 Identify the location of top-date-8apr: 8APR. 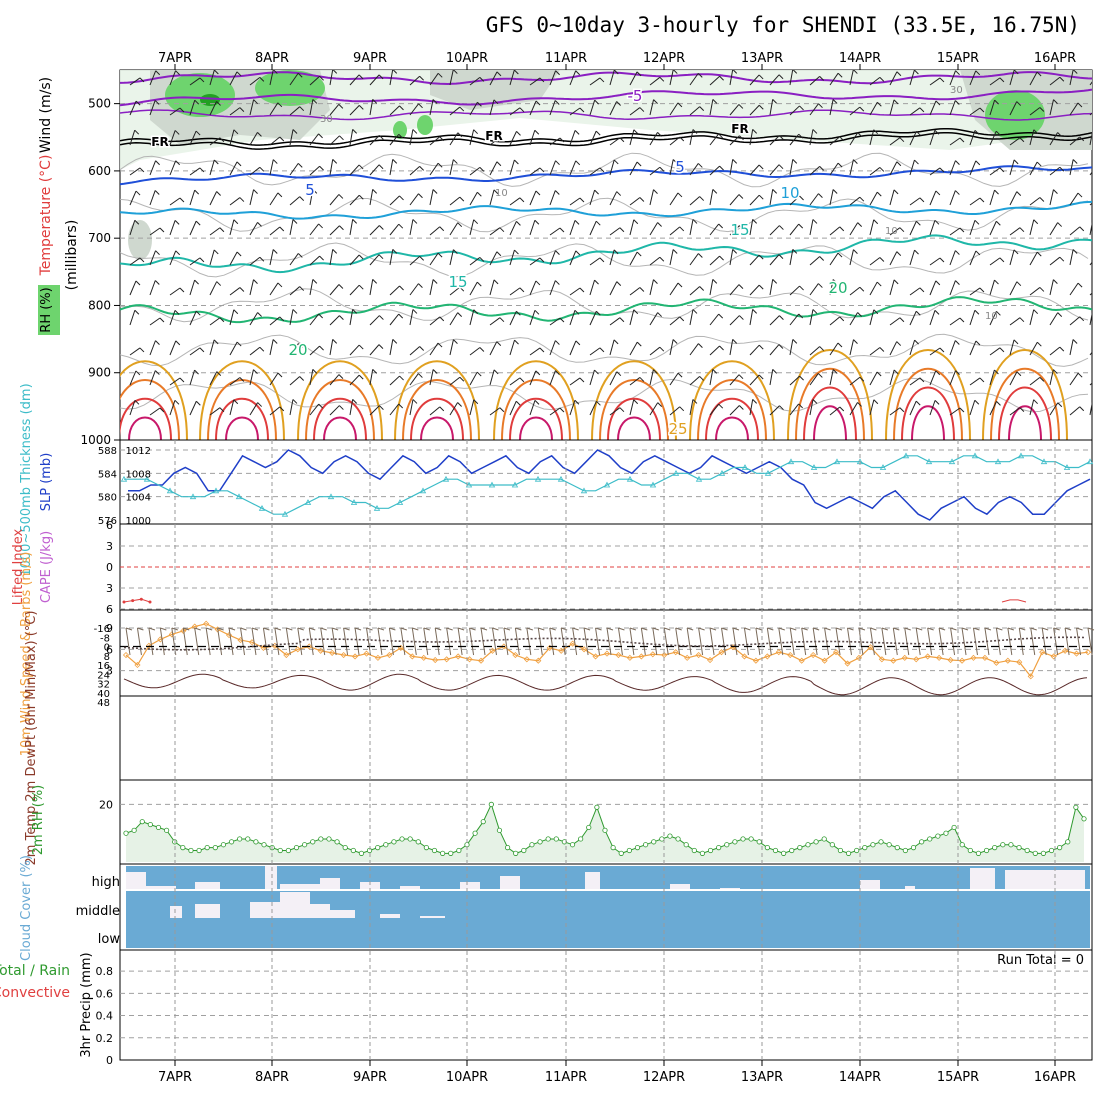
(272, 58).